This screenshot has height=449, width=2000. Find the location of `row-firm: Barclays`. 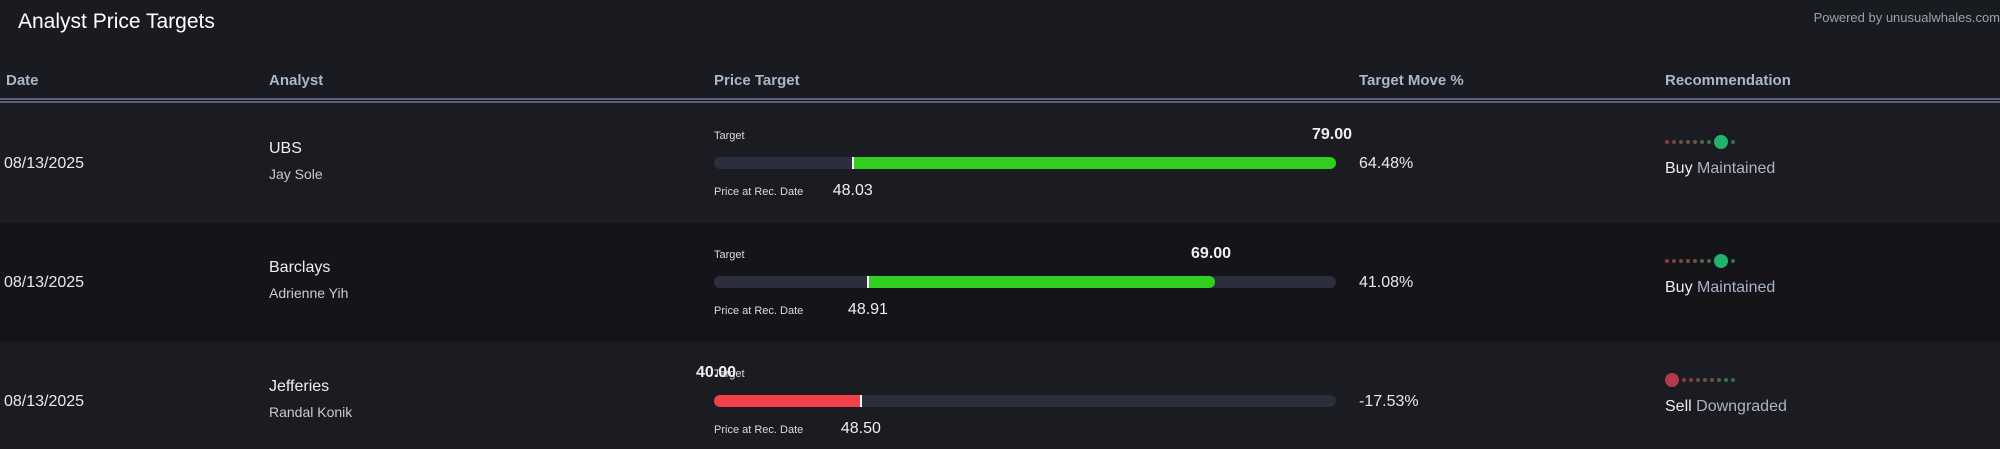

row-firm: Barclays is located at coordinates (300, 267).